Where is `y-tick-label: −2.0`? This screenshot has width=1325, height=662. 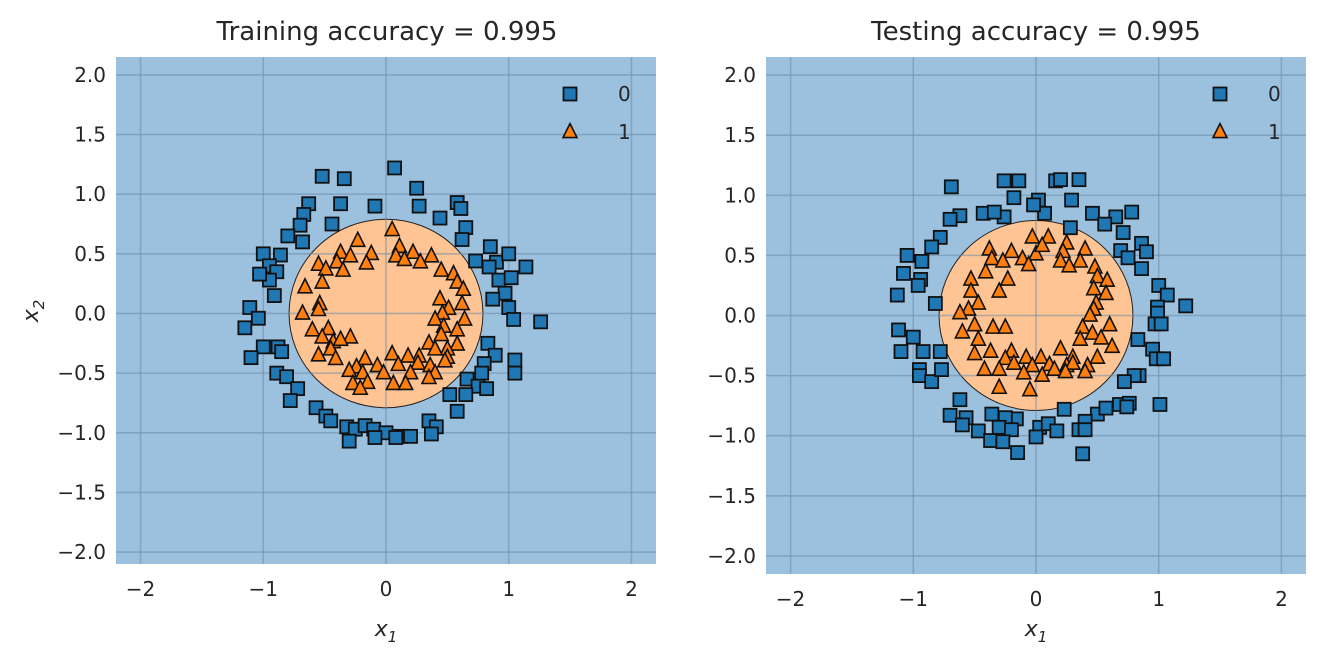
y-tick-label: −2.0 is located at coordinates (731, 556).